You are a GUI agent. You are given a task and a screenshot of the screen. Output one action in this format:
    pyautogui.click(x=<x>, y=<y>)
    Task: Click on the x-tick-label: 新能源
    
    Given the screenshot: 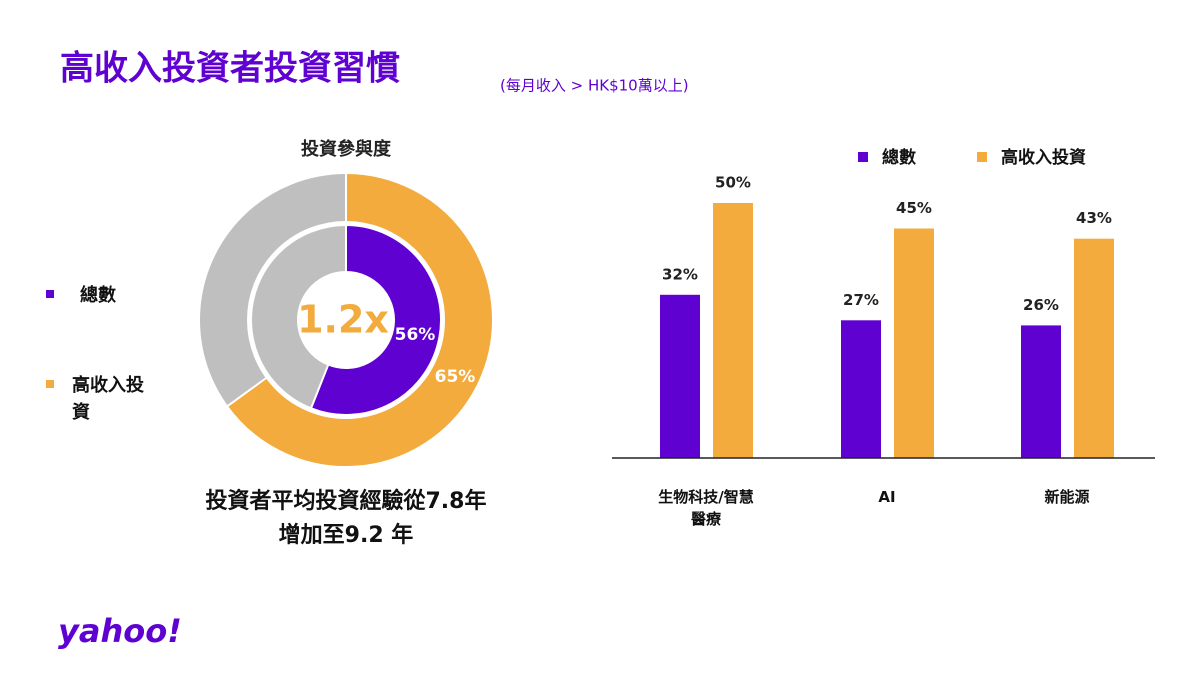 What is the action you would take?
    pyautogui.click(x=1067, y=497)
    